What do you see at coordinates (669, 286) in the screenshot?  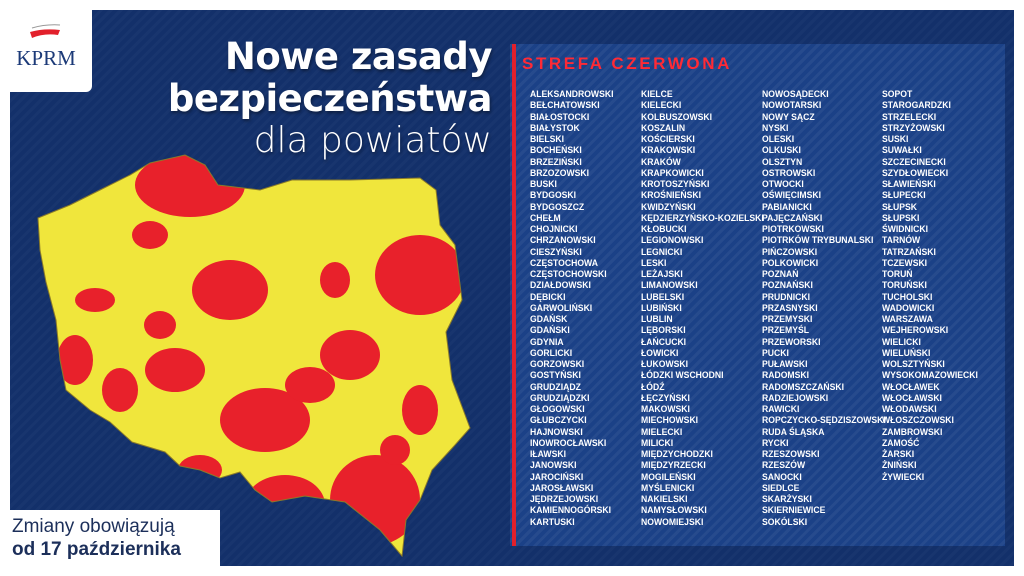 I see `list-item: LIMANOWSKI` at bounding box center [669, 286].